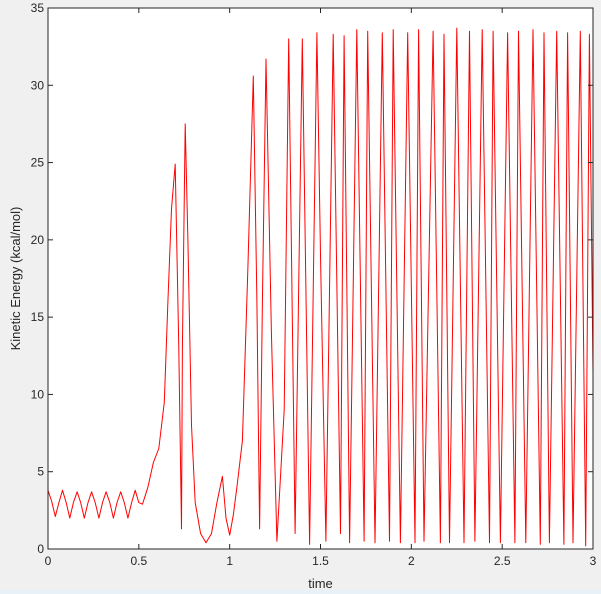 The image size is (601, 594). Describe the element at coordinates (300, 592) in the screenshot. I see `window-bottom-strip` at that location.